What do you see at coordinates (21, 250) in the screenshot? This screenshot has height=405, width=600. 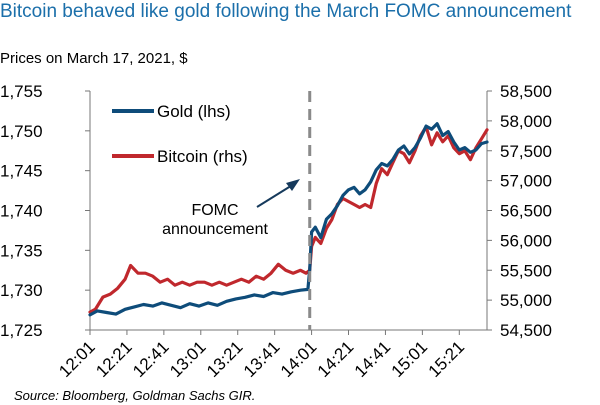 I see `y-left-tick-label: 1,735` at bounding box center [21, 250].